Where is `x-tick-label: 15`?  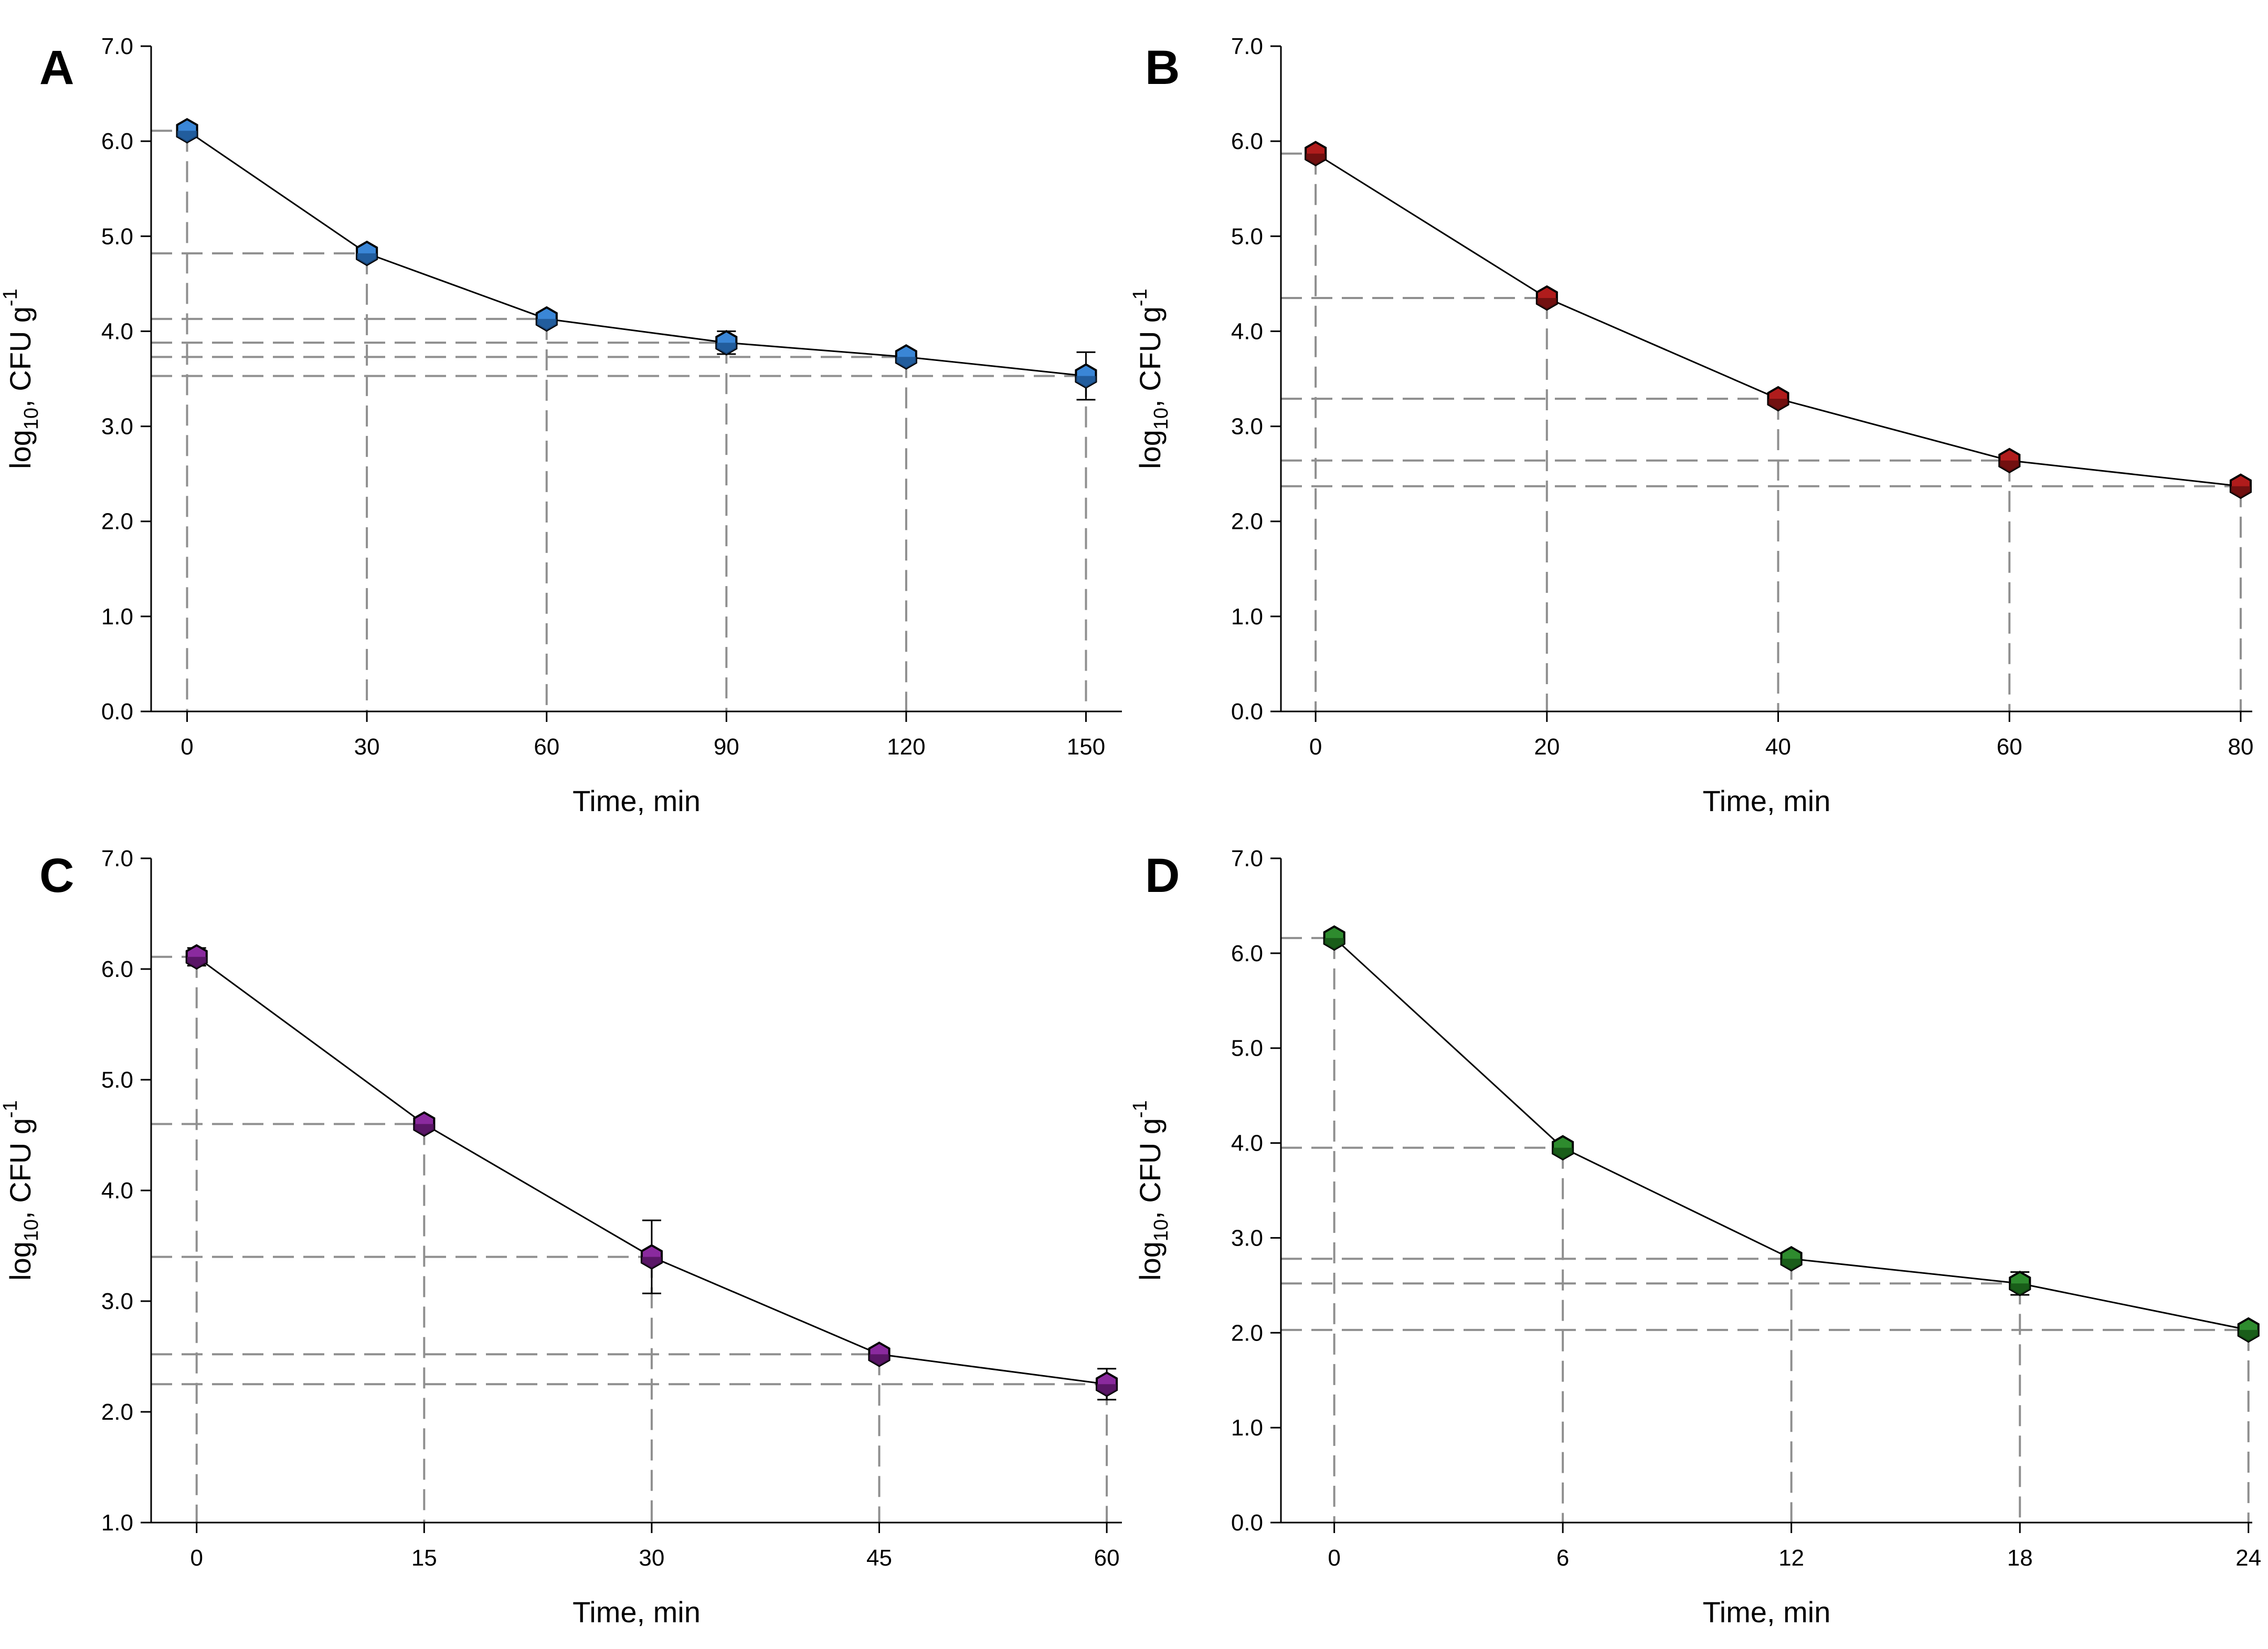 x-tick-label: 15 is located at coordinates (424, 1558).